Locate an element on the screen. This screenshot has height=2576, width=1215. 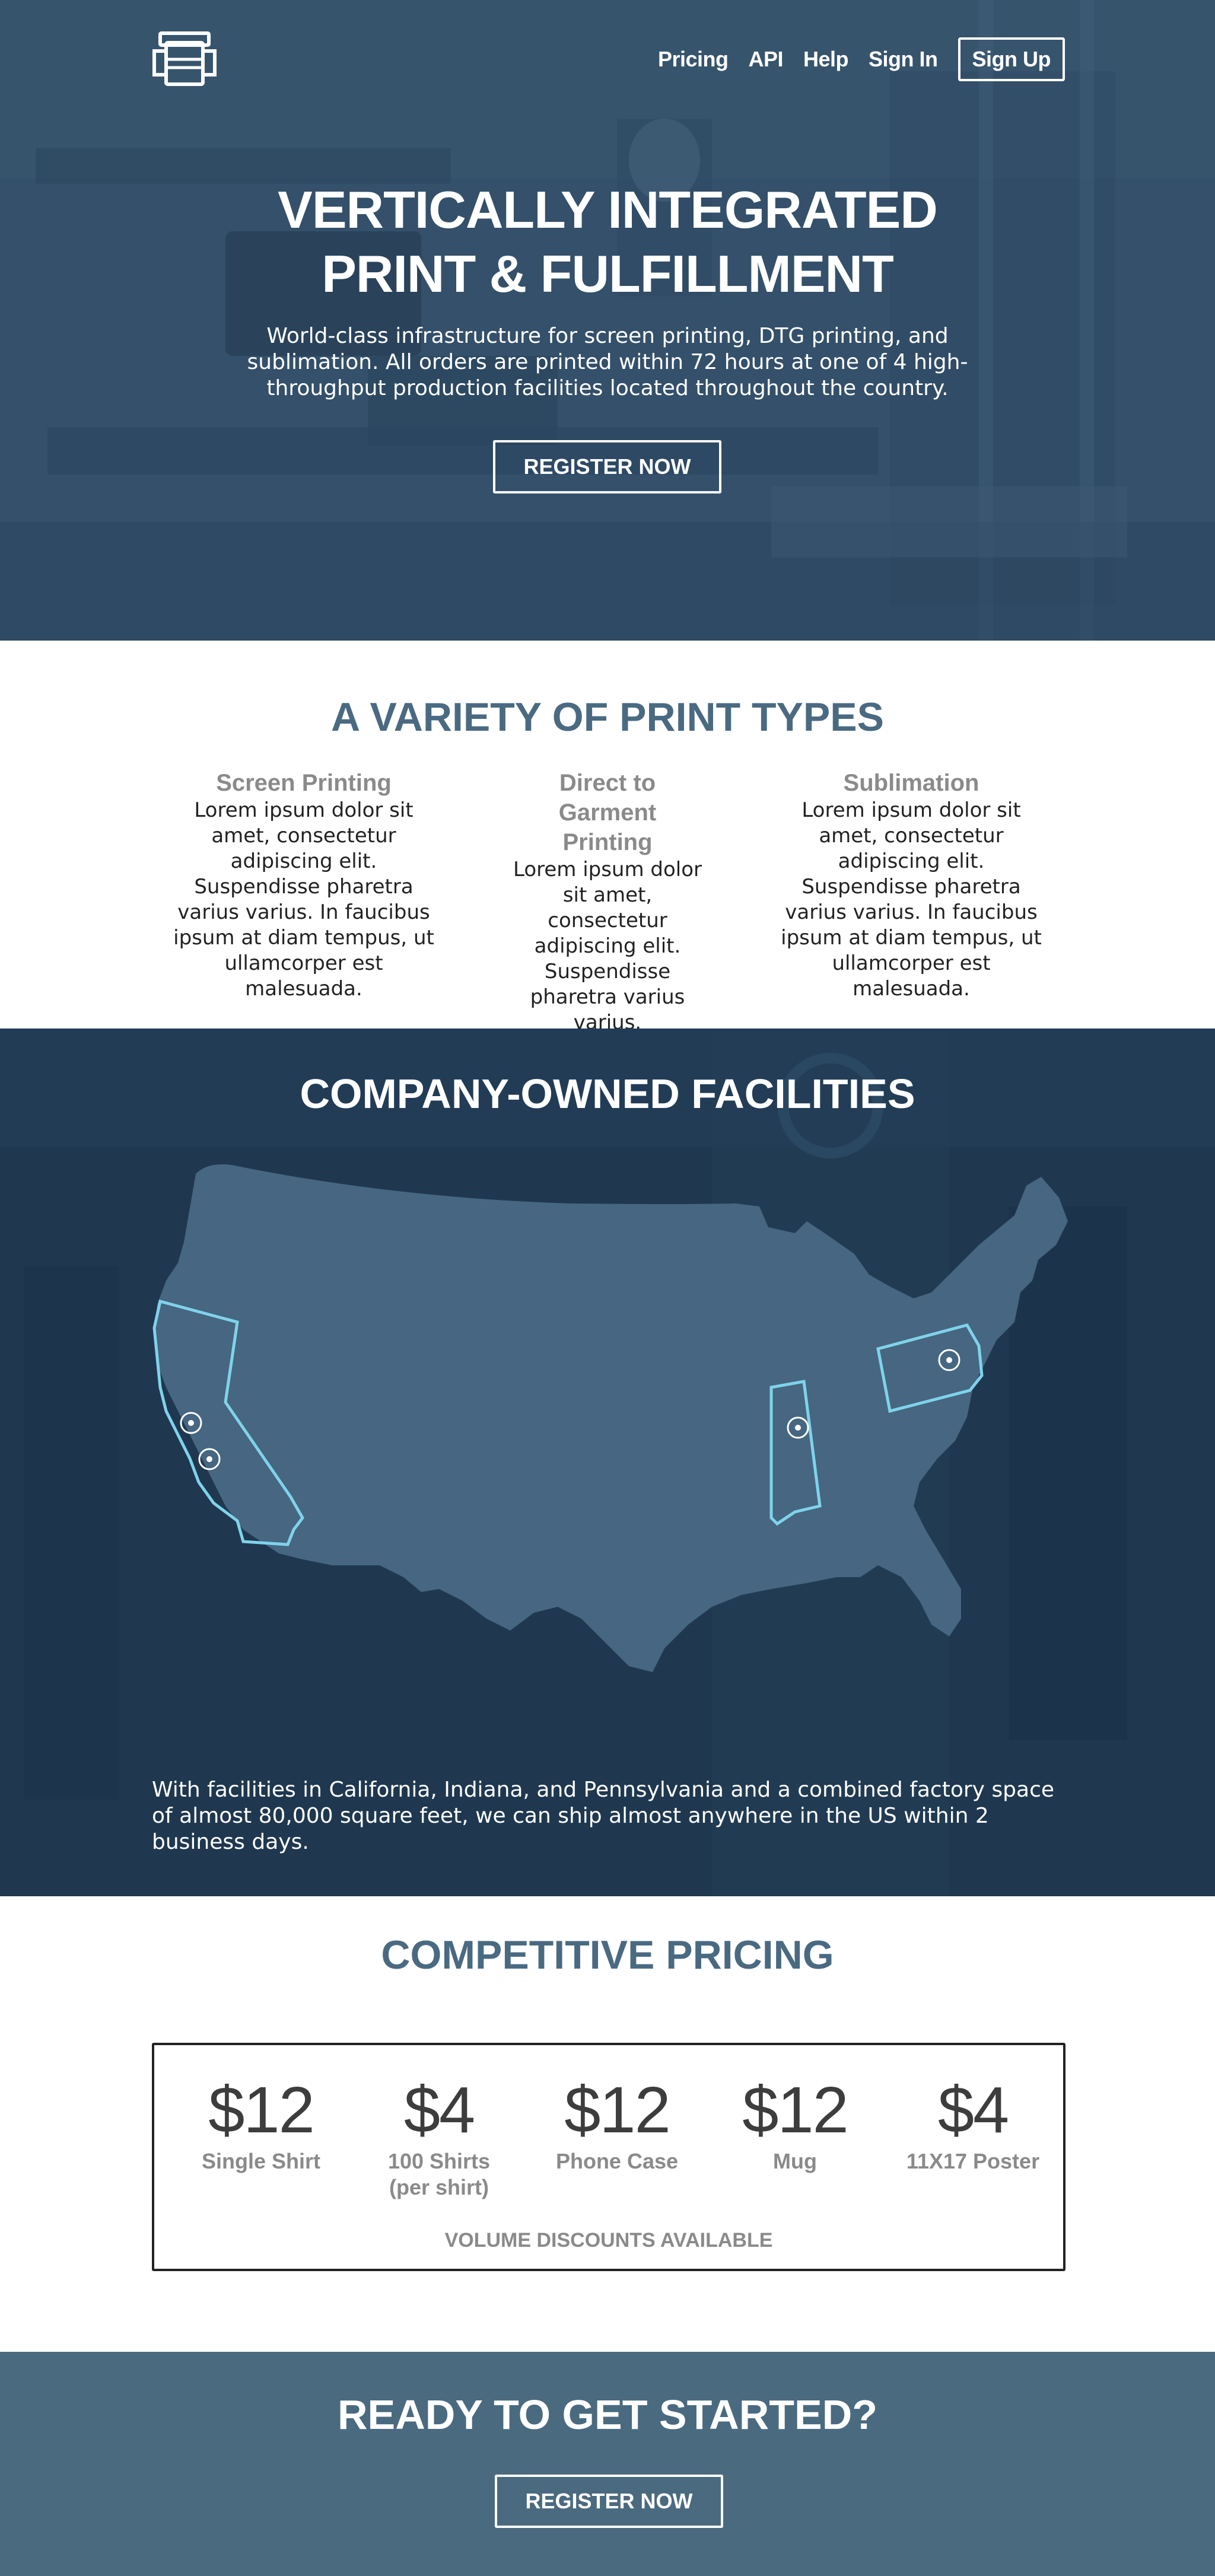
price-item: $12 Mug is located at coordinates (795, 2124).